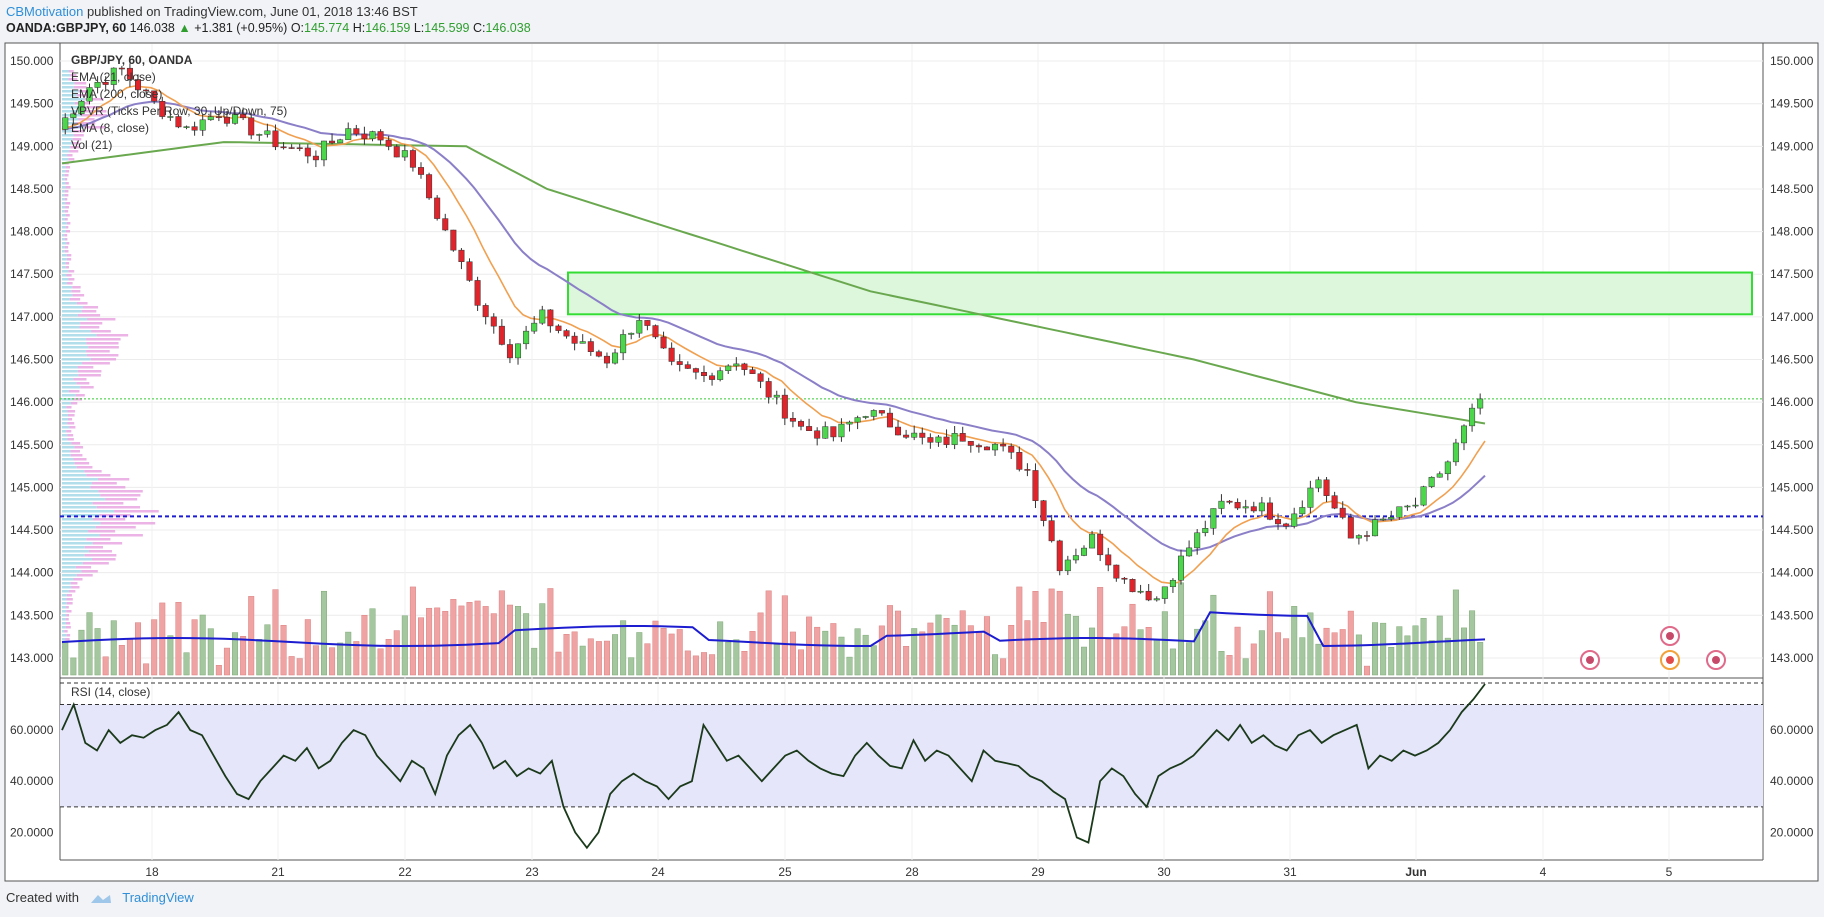  Describe the element at coordinates (1670, 660) in the screenshot. I see `economic-event-icon` at that location.